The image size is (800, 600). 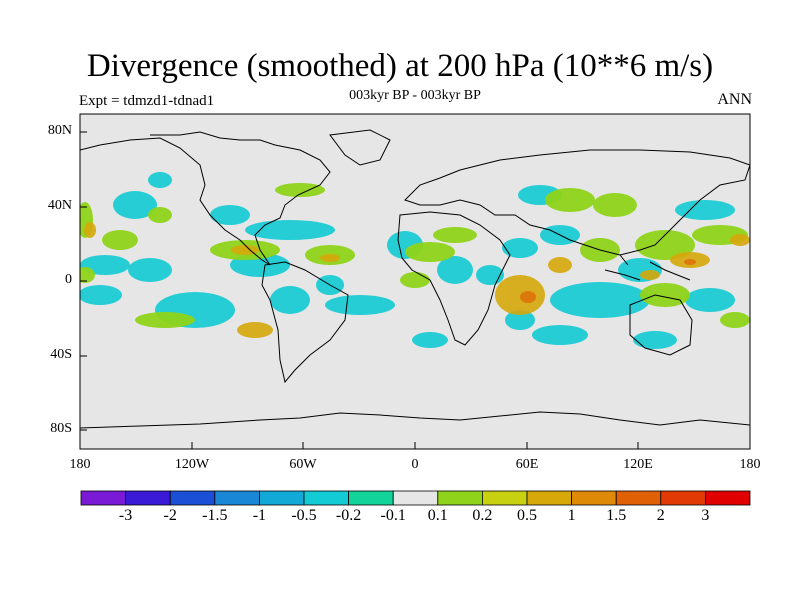 What do you see at coordinates (304, 515) in the screenshot?
I see `colorbar-label: -0.5` at bounding box center [304, 515].